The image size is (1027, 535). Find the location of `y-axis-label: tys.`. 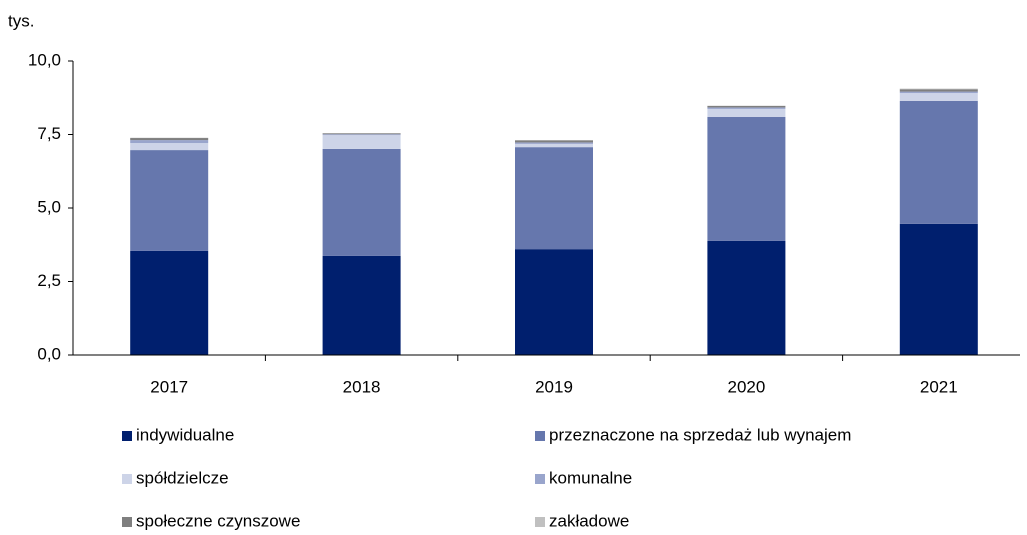

y-axis-label: tys. is located at coordinates (21, 20).